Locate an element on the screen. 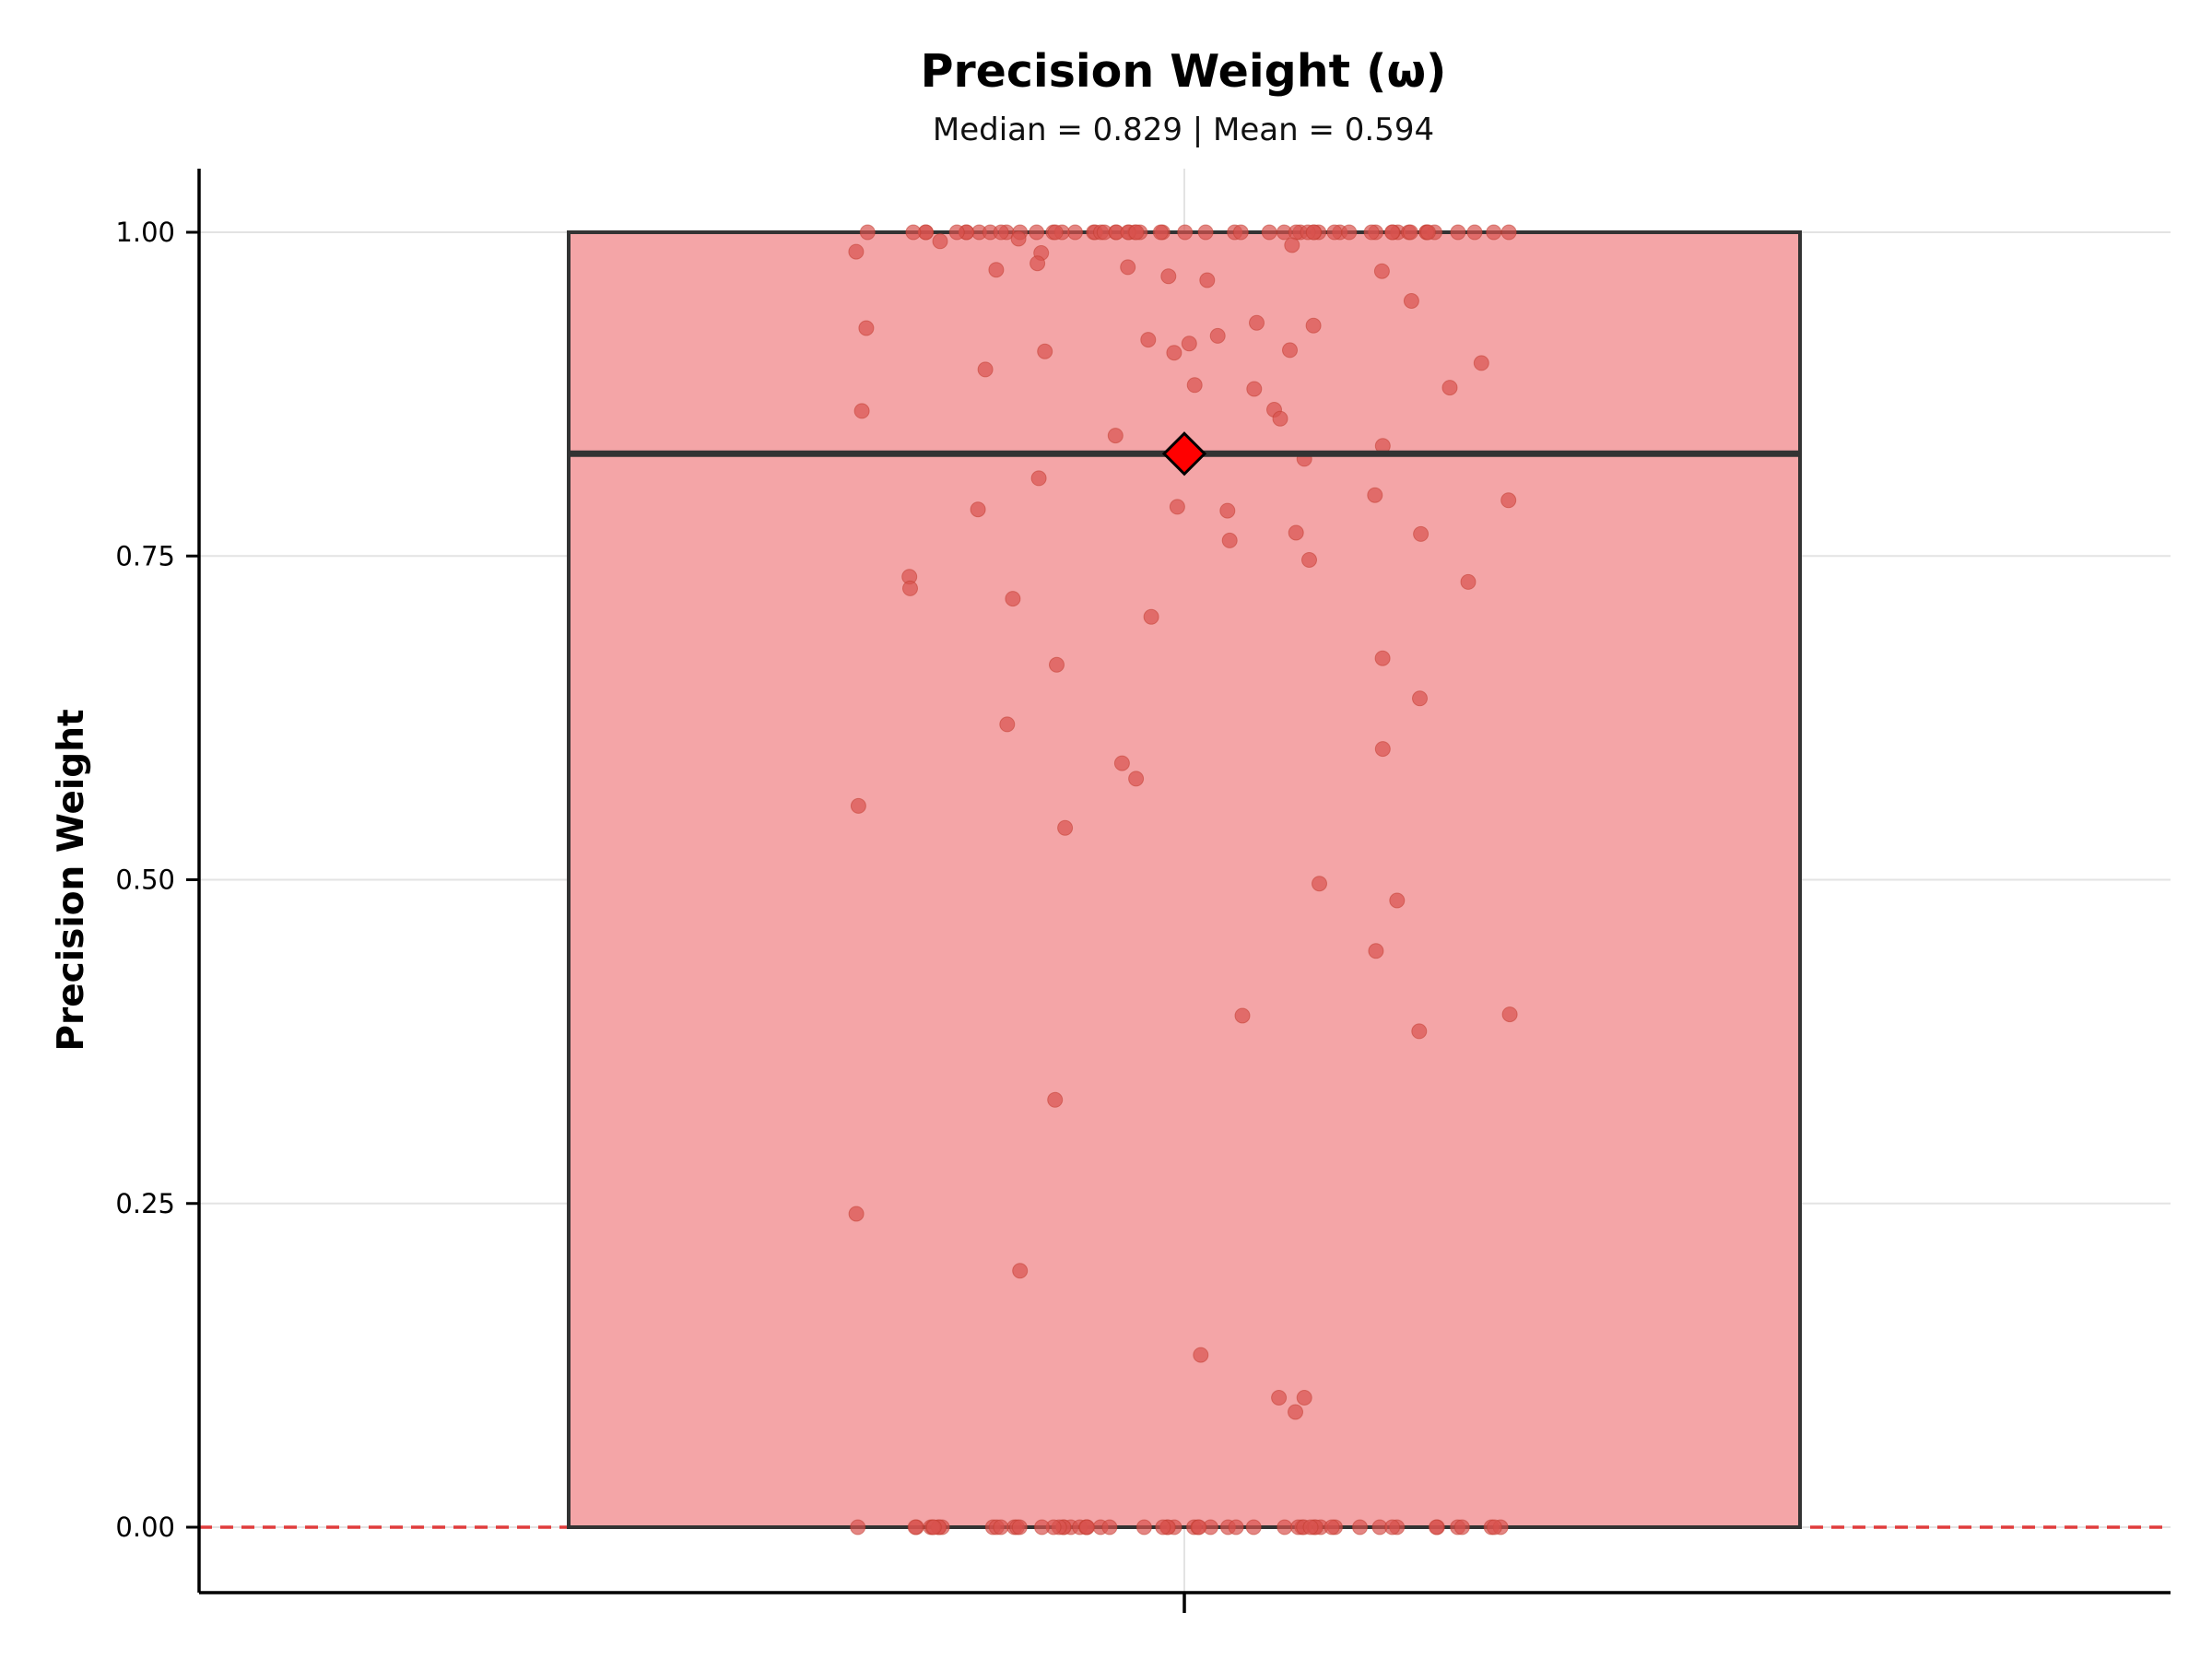 This screenshot has width=2212, height=1659. median-marker is located at coordinates (1184, 454).